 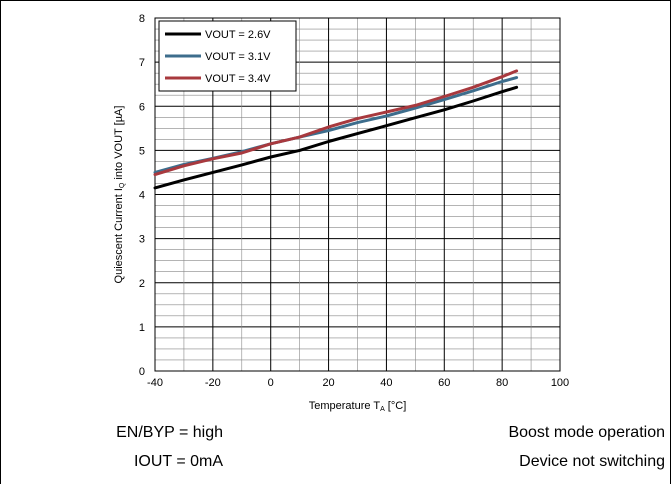 What do you see at coordinates (328, 383) in the screenshot?
I see `x-tick-label: 20` at bounding box center [328, 383].